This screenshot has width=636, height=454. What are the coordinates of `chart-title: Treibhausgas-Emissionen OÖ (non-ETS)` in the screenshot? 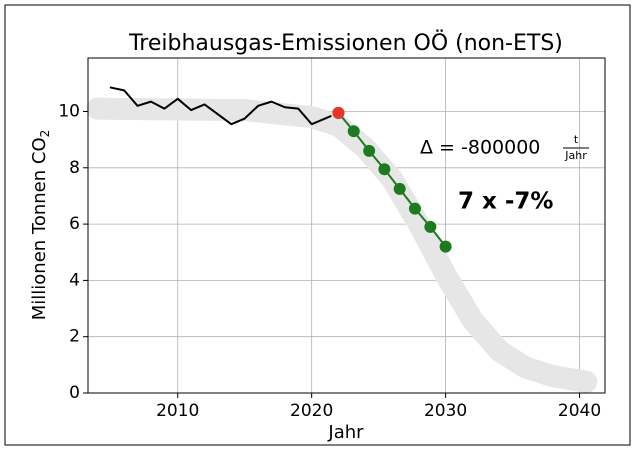 It's located at (345, 43).